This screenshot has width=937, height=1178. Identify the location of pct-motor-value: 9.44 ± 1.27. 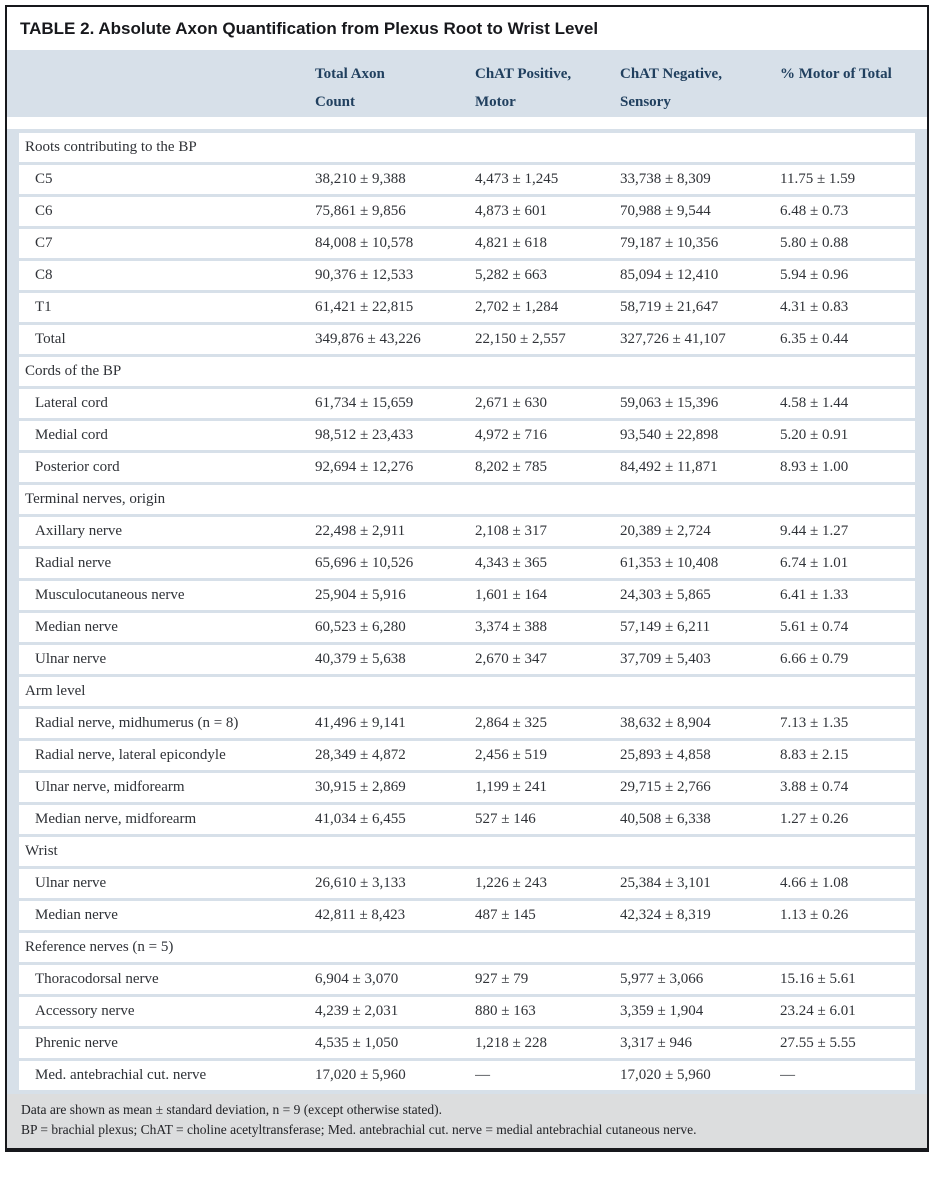
(814, 531).